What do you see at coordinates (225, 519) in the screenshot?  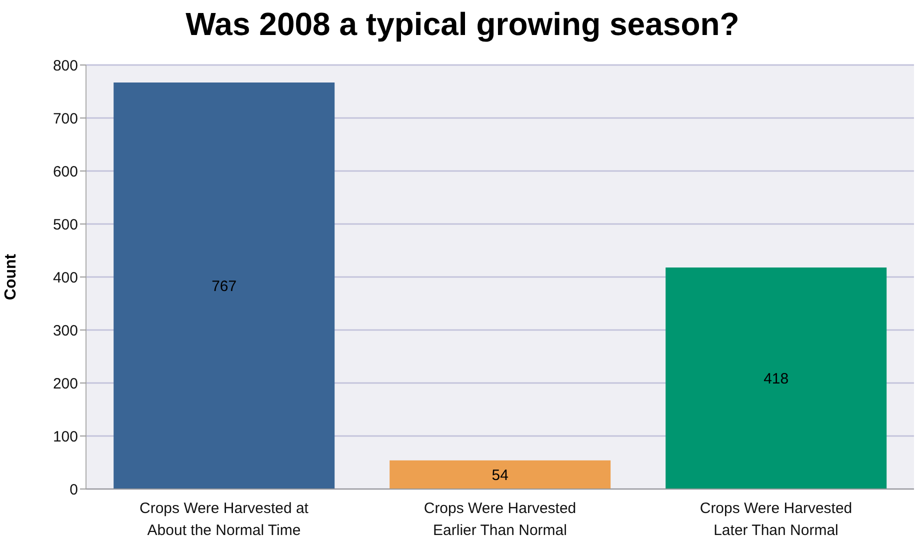 I see `x-tick-label: Crops Were Harvested at About the Normal Time` at bounding box center [225, 519].